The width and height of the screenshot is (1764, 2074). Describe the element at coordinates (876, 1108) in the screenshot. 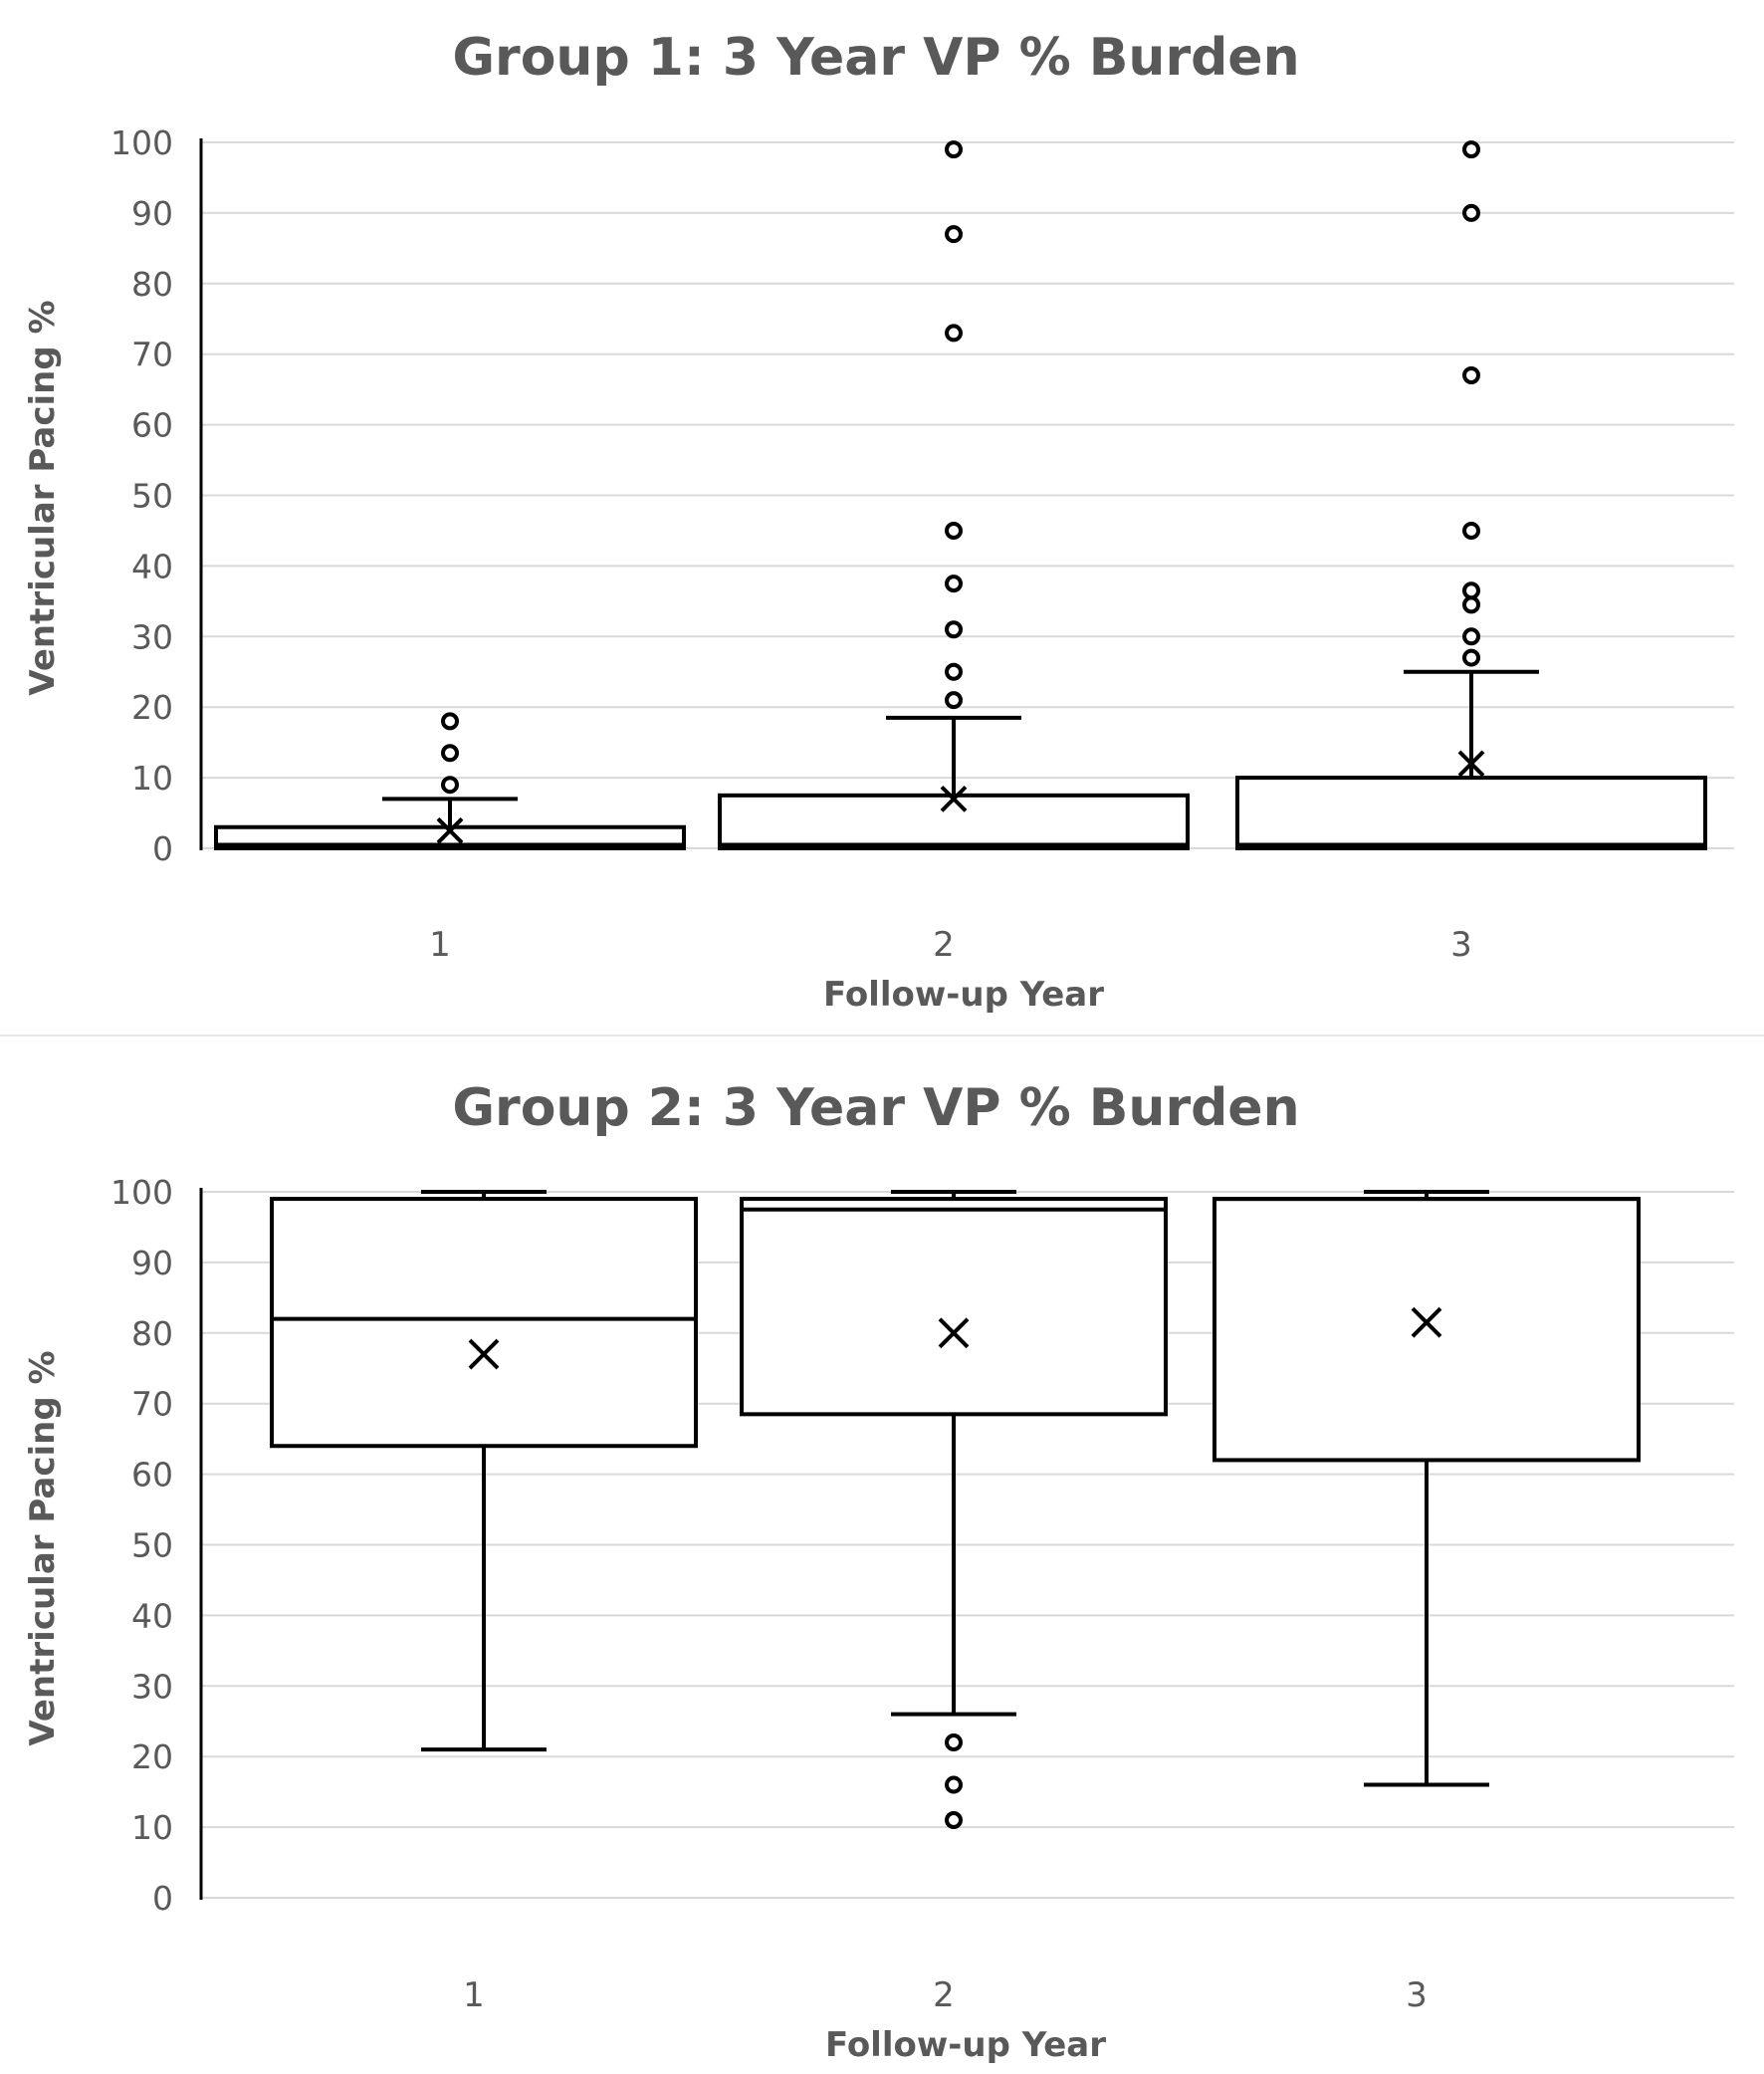

I see `chart-title: Group 2: 3 Year VP % Burden` at that location.